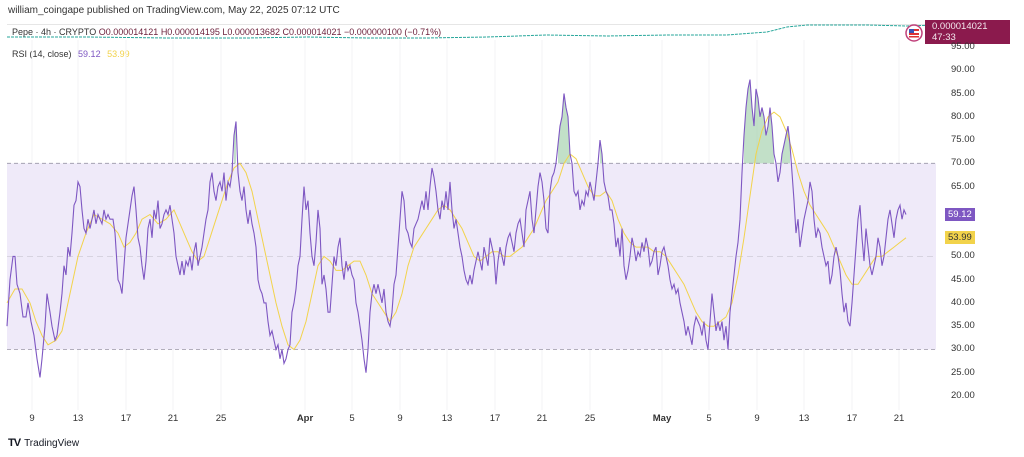 The image size is (1024, 457). I want to click on y-tick-label: 85.00, so click(963, 93).